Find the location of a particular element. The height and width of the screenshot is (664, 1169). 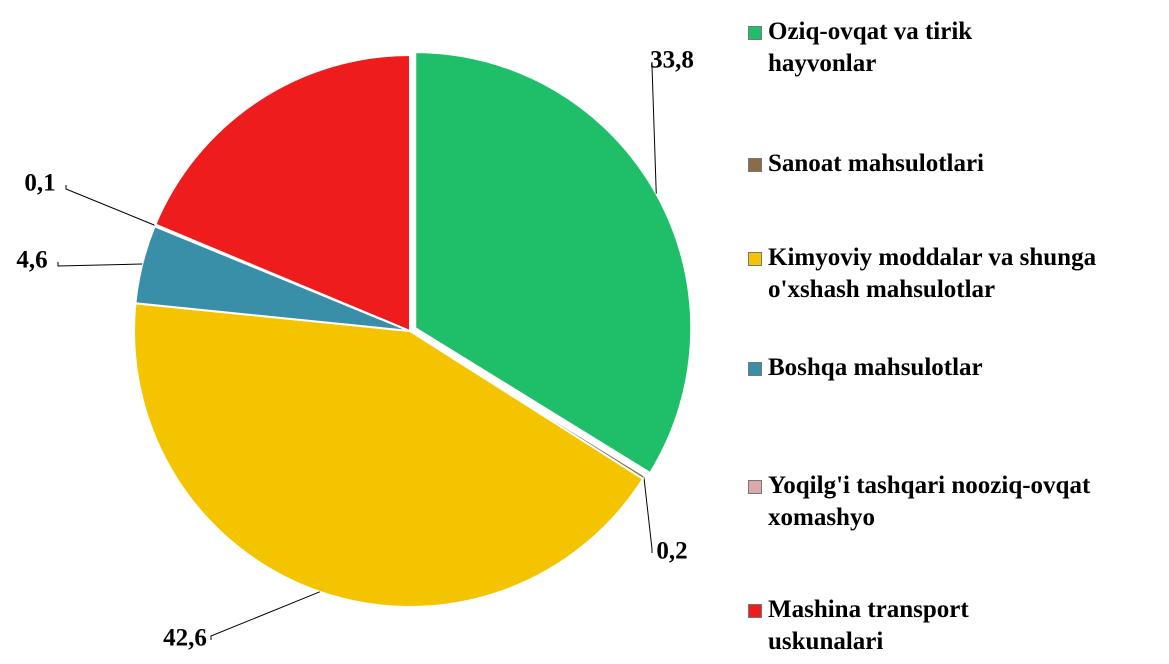

data-label: 0,2 is located at coordinates (671, 551).